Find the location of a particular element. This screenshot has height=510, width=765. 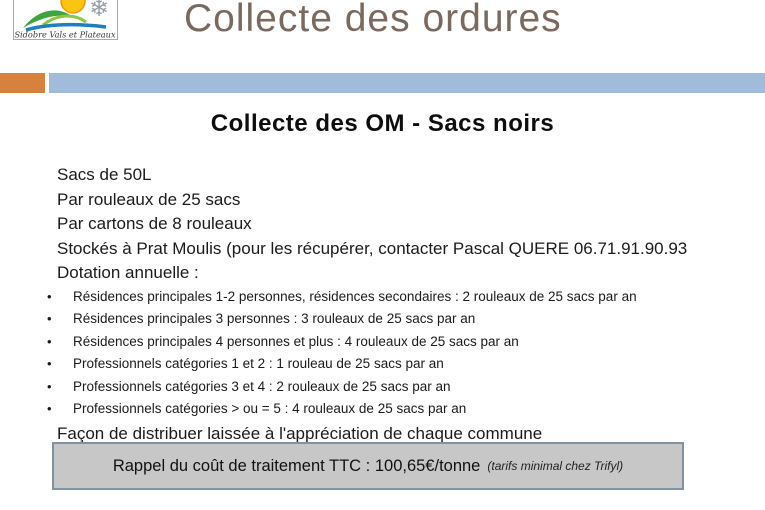

logo: ❄ Sidobre Vals et Plateaux is located at coordinates (65, 20).